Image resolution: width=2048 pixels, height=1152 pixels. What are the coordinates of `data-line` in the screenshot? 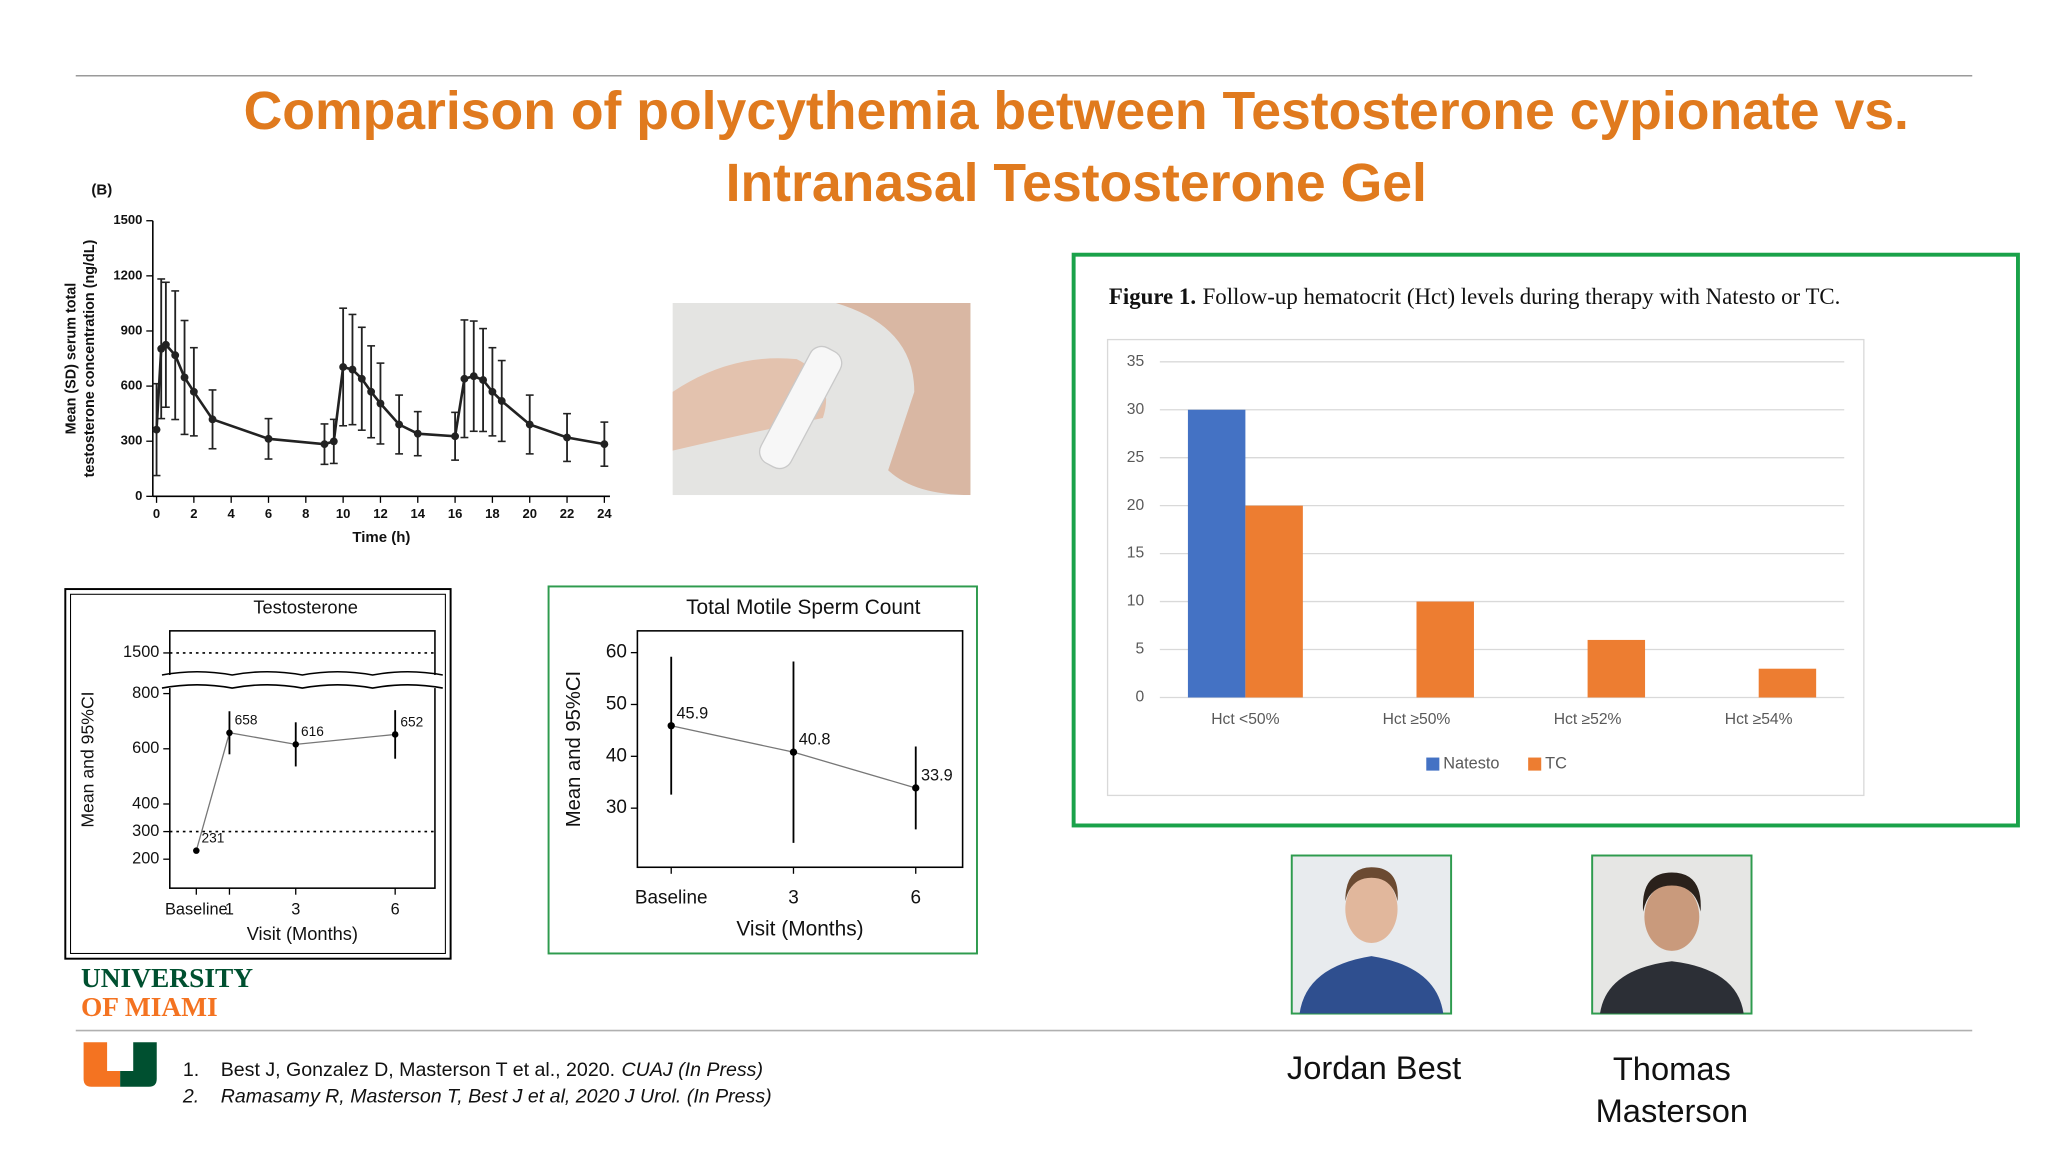 It's located at (295, 791).